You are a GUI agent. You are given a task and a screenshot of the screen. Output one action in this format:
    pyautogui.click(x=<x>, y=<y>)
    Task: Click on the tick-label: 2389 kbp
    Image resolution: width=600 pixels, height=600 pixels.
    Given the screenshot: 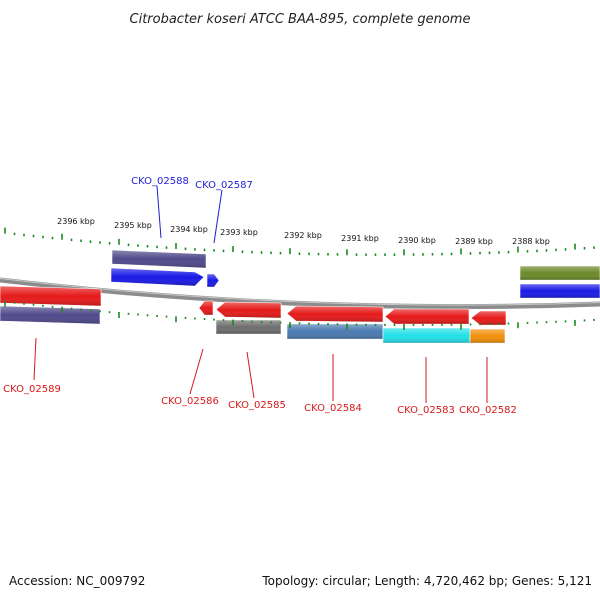 What is the action you would take?
    pyautogui.click(x=474, y=241)
    